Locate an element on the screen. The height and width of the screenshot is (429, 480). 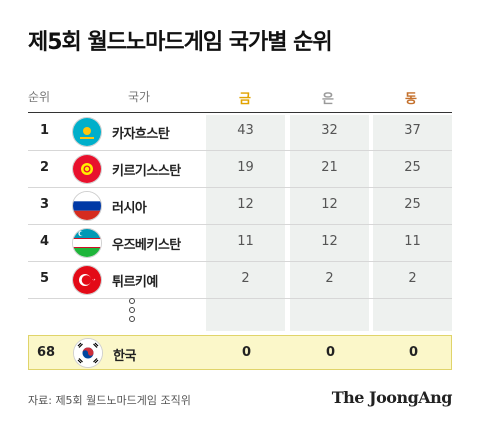
country-name: 키르기스스탄 is located at coordinates (146, 171).